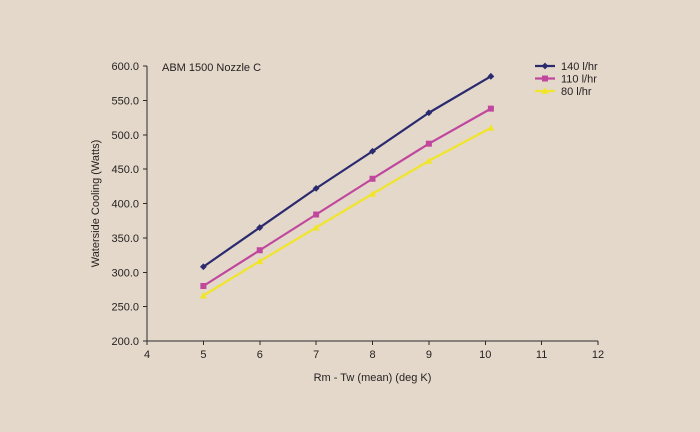 The width and height of the screenshot is (700, 432). What do you see at coordinates (372, 355) in the screenshot?
I see `x-tick-label: 8` at bounding box center [372, 355].